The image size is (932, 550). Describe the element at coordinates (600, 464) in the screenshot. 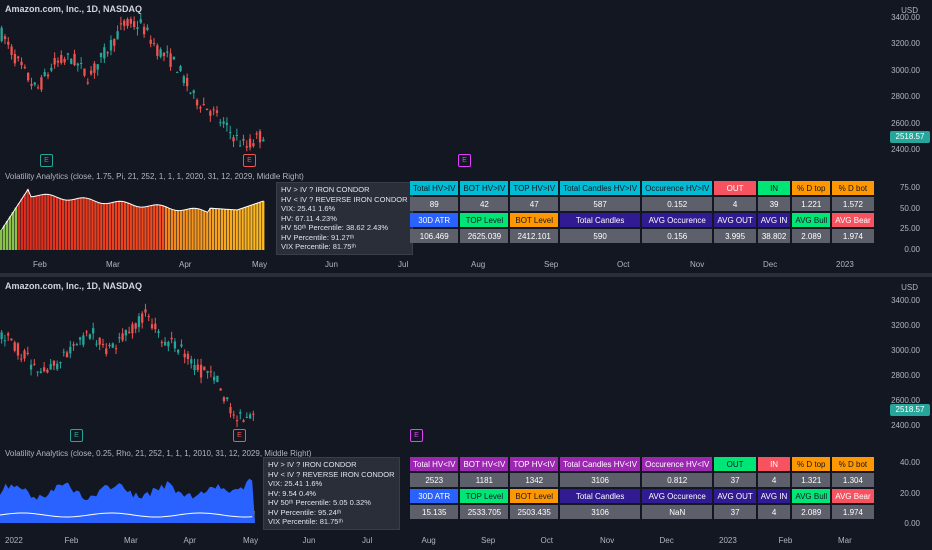

I see `stats-cell: Total Candles HV<IV` at that location.